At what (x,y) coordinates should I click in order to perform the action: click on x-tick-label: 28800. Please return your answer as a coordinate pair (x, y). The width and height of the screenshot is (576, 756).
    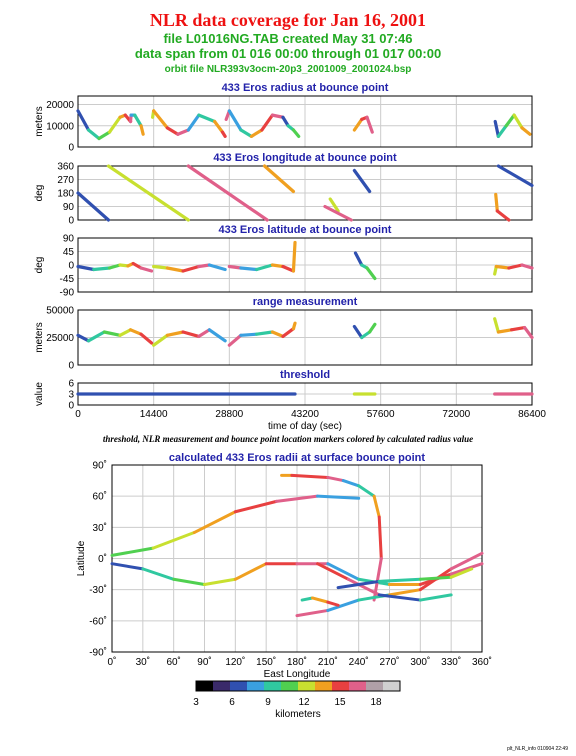
    Looking at the image, I should click on (229, 414).